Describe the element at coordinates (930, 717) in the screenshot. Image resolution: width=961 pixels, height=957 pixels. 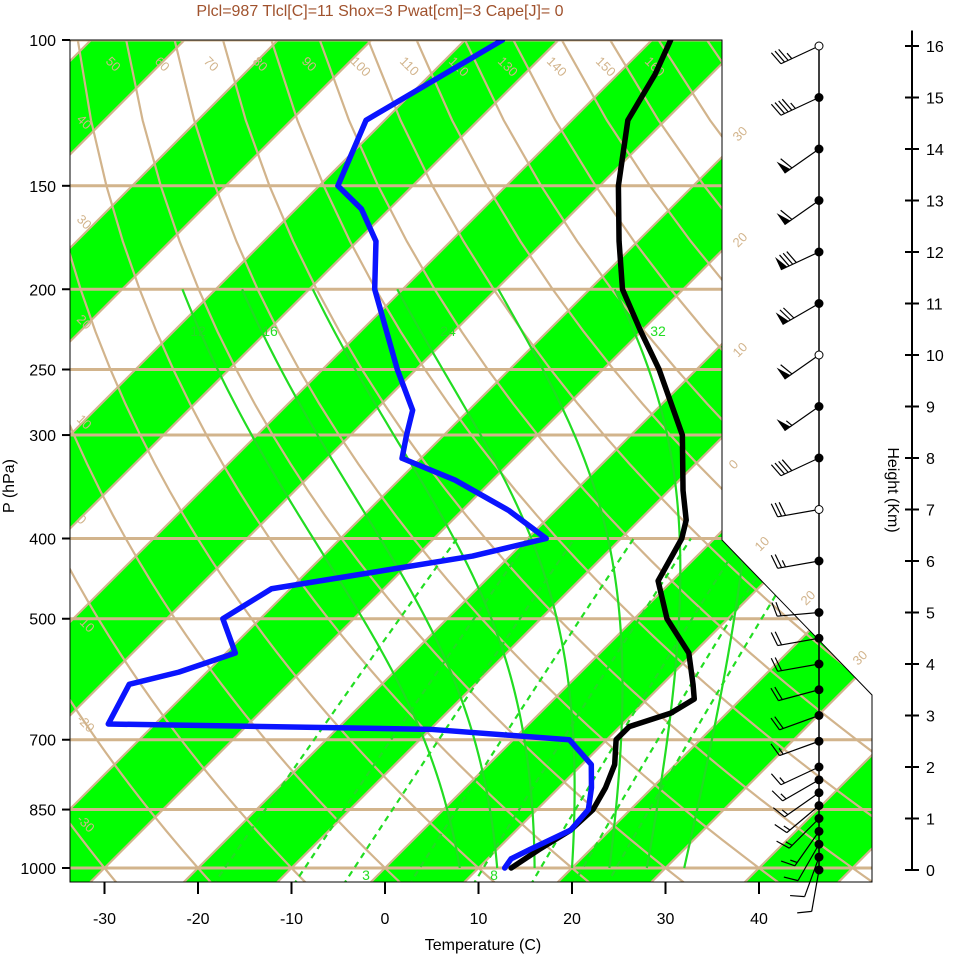
I see `height-tick-label: 3` at that location.